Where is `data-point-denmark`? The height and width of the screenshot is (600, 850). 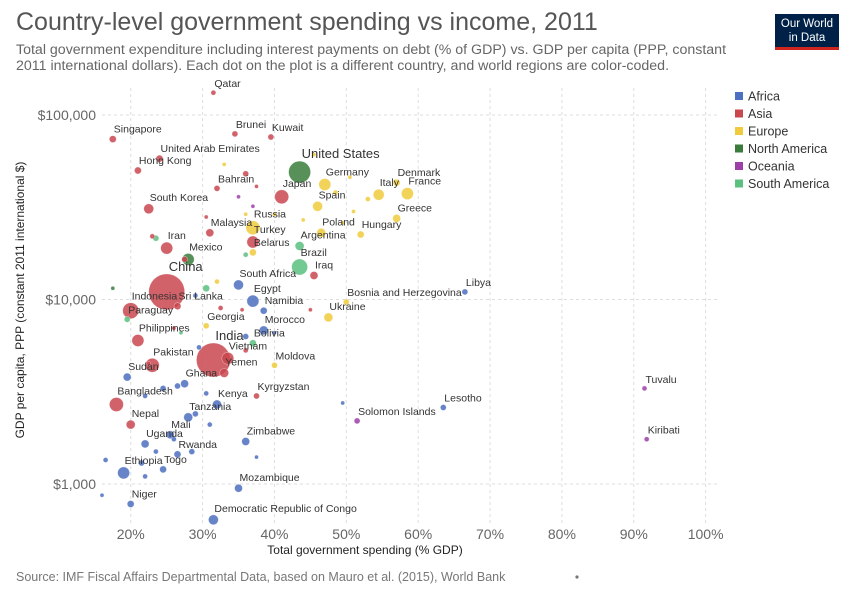 data-point-denmark is located at coordinates (396, 182).